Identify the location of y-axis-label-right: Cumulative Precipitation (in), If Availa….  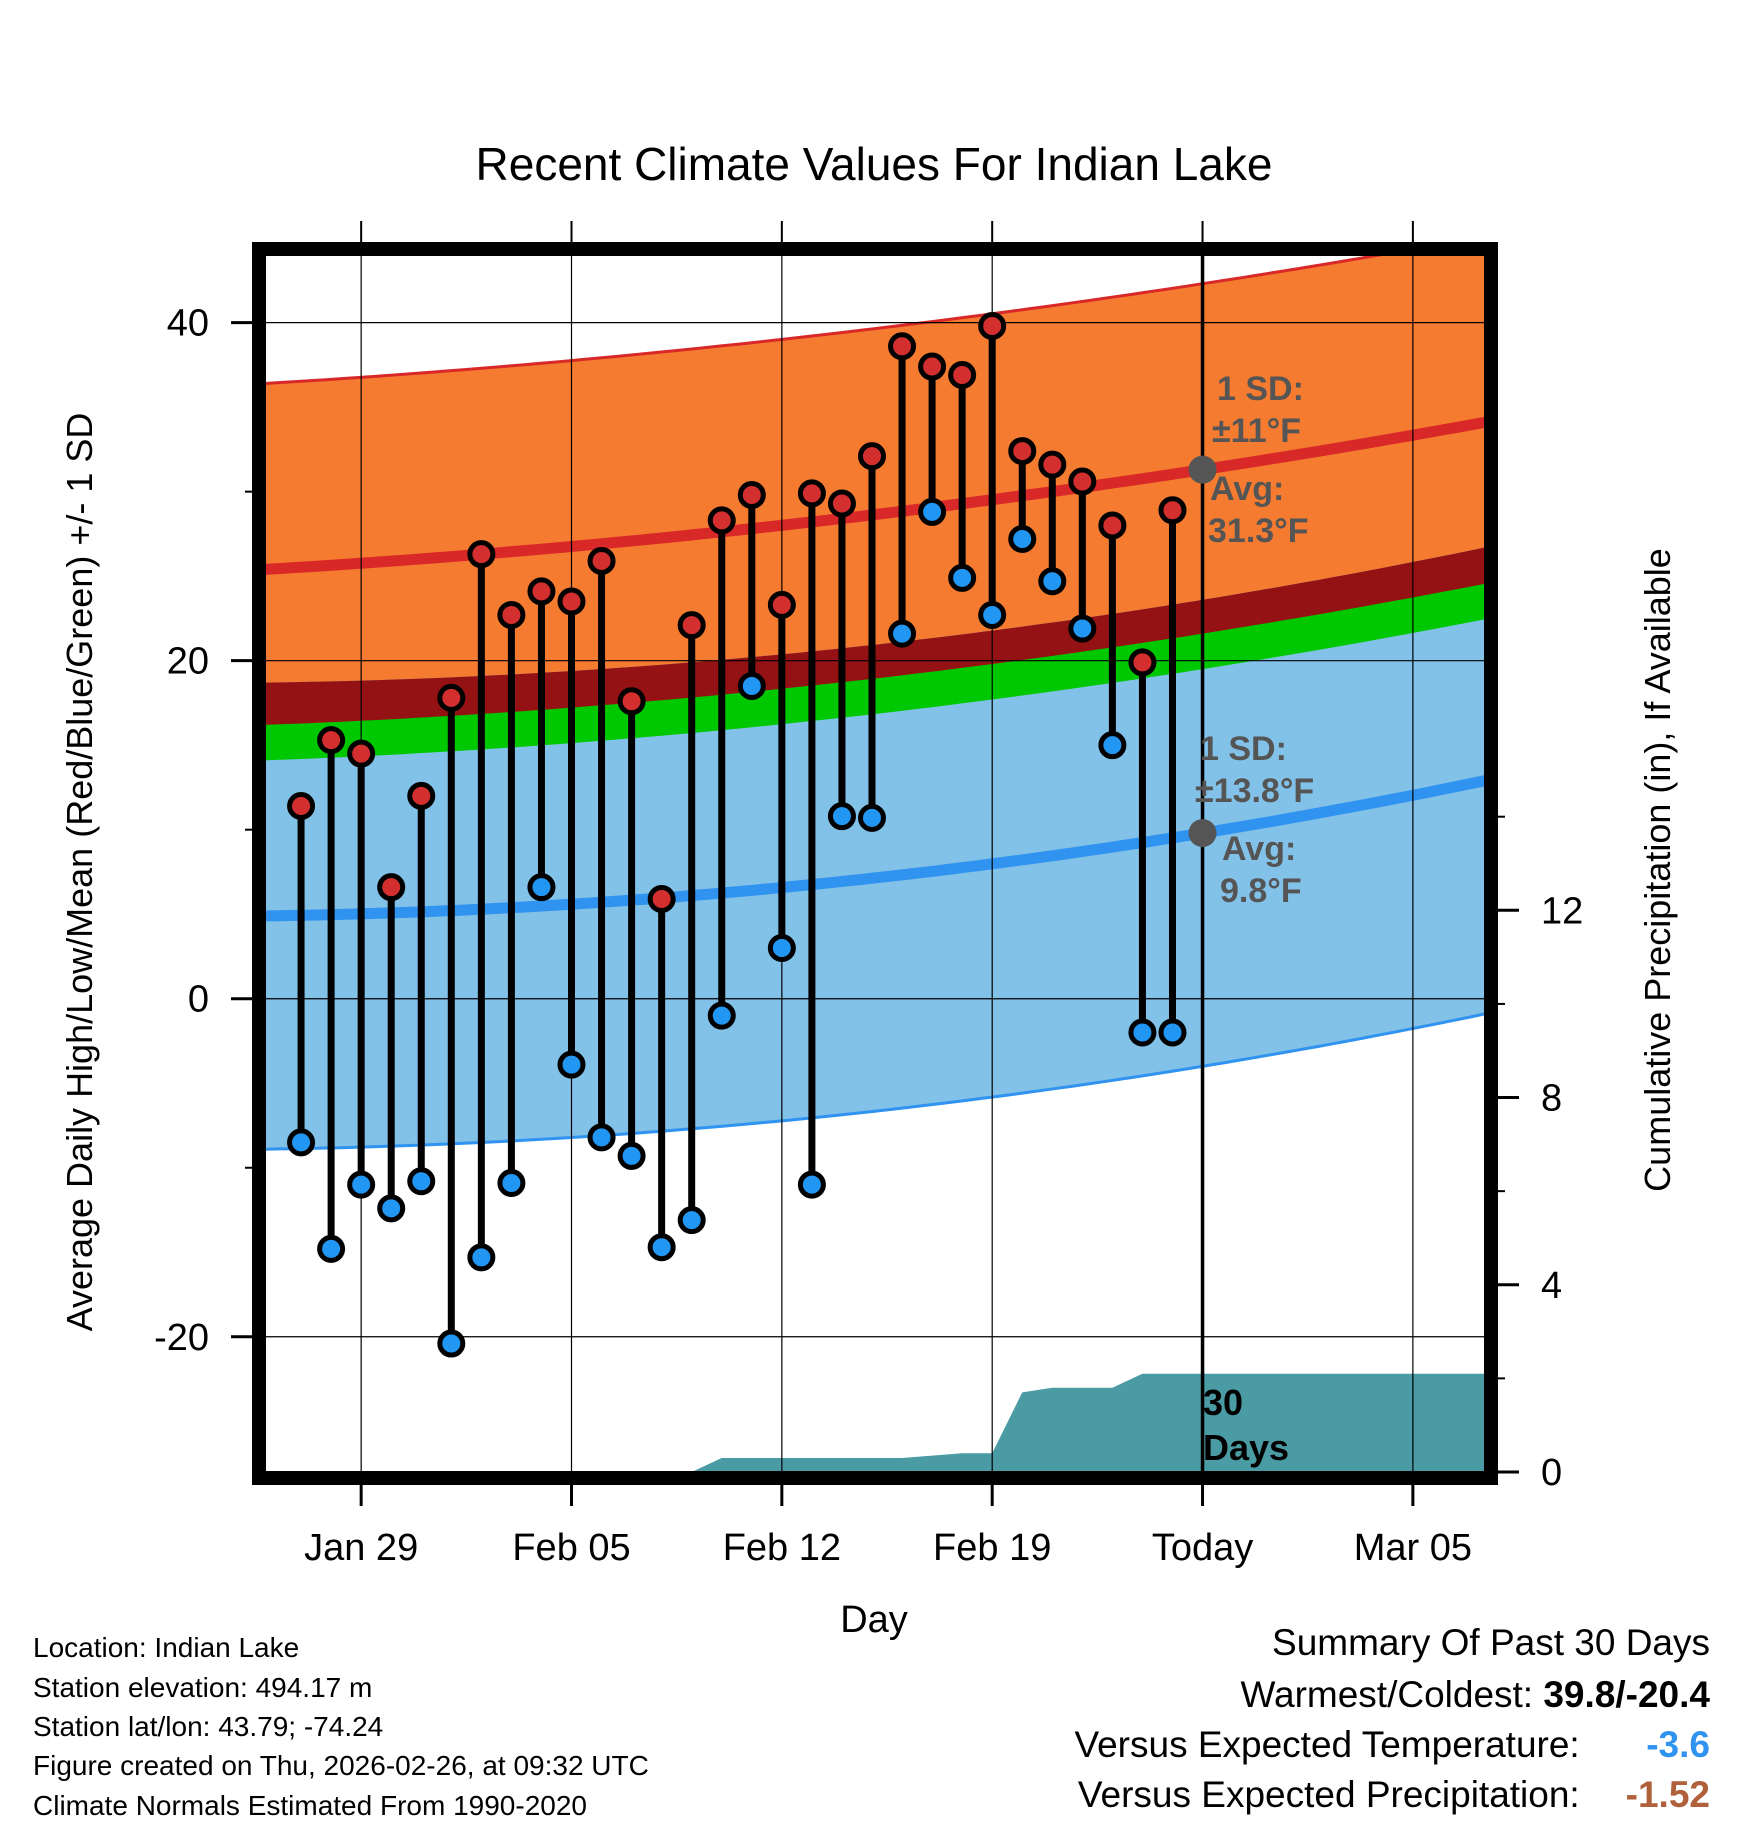
(1657, 870).